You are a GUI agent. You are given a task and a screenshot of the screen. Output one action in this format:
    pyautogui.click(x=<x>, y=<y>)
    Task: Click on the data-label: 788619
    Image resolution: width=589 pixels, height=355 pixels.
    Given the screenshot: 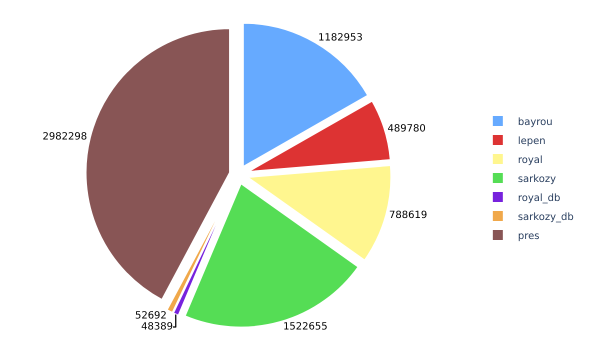 What is the action you would take?
    pyautogui.click(x=408, y=216)
    